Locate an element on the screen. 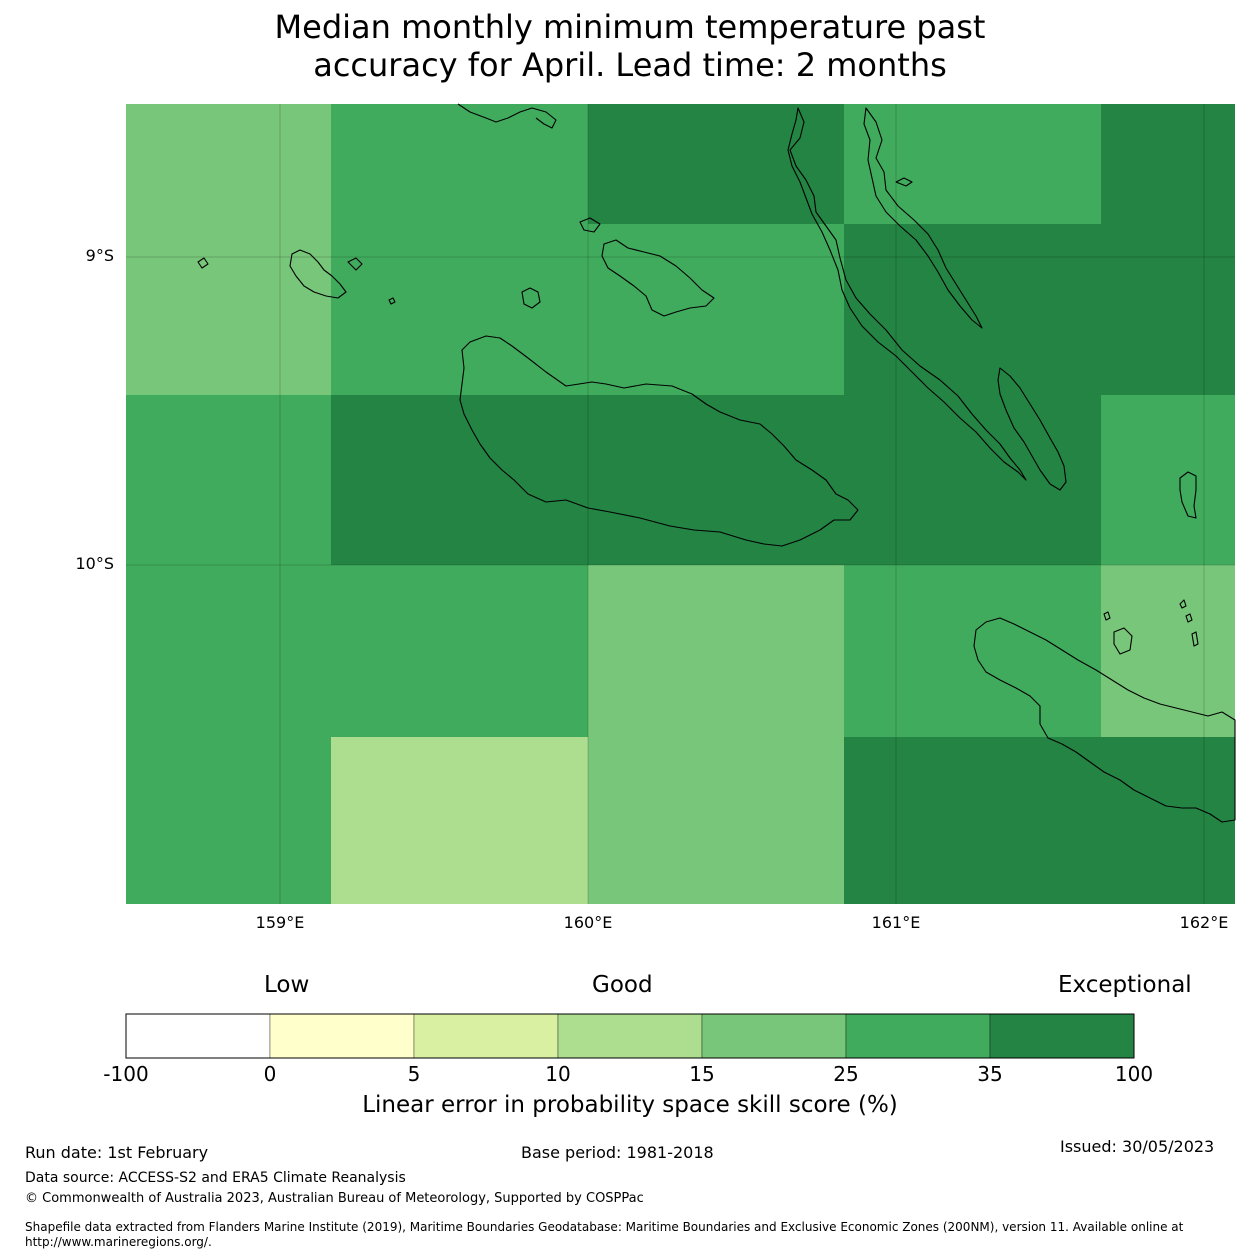 This screenshot has width=1260, height=1260. coastline-choiseul is located at coordinates (923, 218).